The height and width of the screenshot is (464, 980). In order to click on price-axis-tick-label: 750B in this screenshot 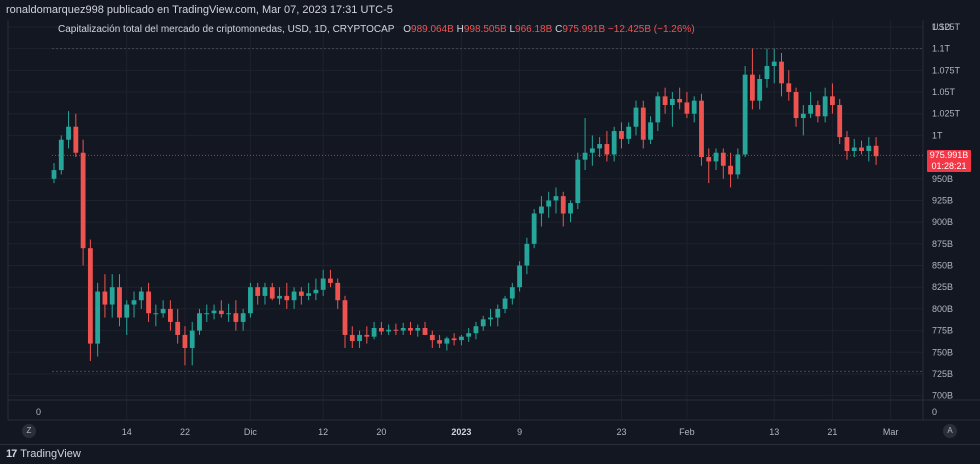, I will do `click(942, 352)`.